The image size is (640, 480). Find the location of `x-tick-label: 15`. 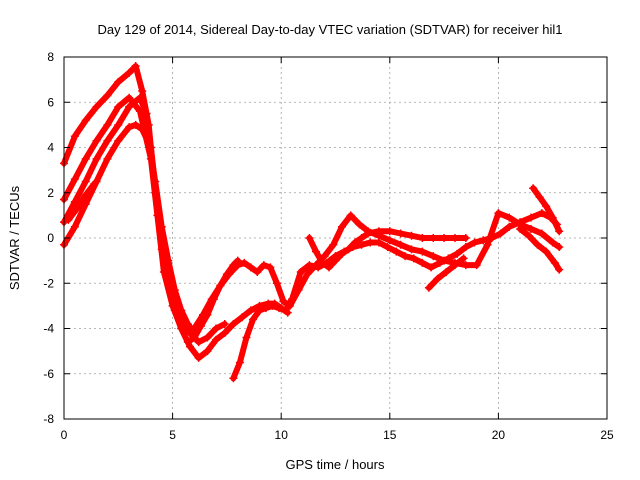

x-tick-label: 15 is located at coordinates (390, 435).